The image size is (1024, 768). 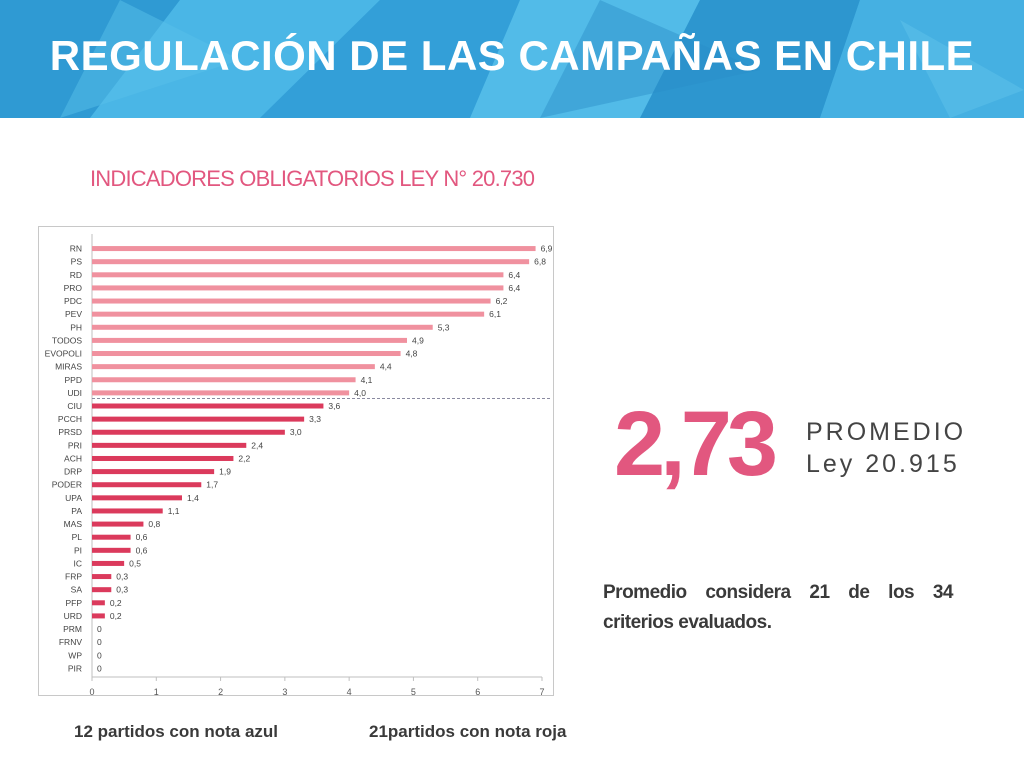 I want to click on value-label: 3,0, so click(x=296, y=432).